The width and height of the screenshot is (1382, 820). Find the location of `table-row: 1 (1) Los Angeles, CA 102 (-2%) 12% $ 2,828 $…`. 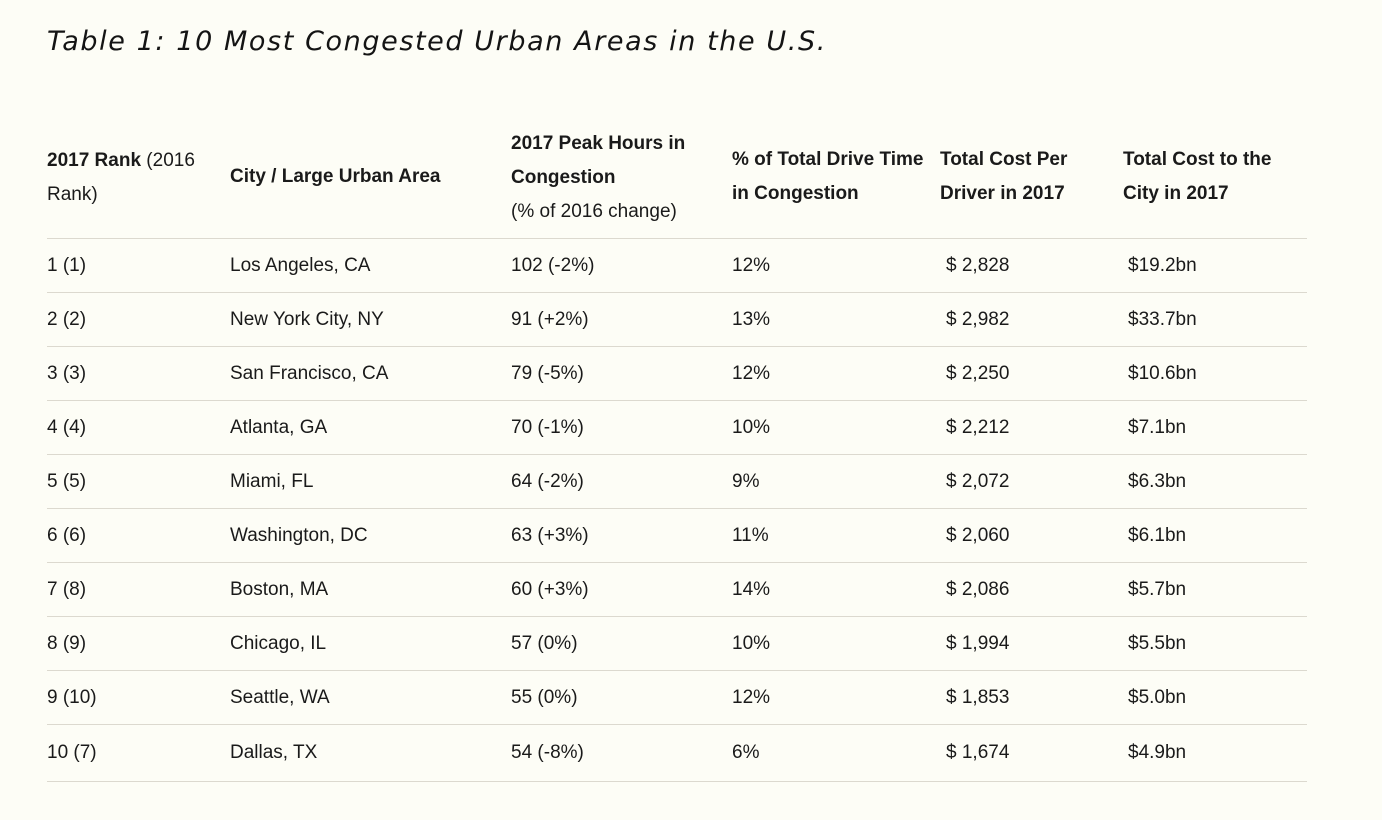

table-row: 1 (1) Los Angeles, CA 102 (-2%) 12% $ 2,828 $… is located at coordinates (677, 266).